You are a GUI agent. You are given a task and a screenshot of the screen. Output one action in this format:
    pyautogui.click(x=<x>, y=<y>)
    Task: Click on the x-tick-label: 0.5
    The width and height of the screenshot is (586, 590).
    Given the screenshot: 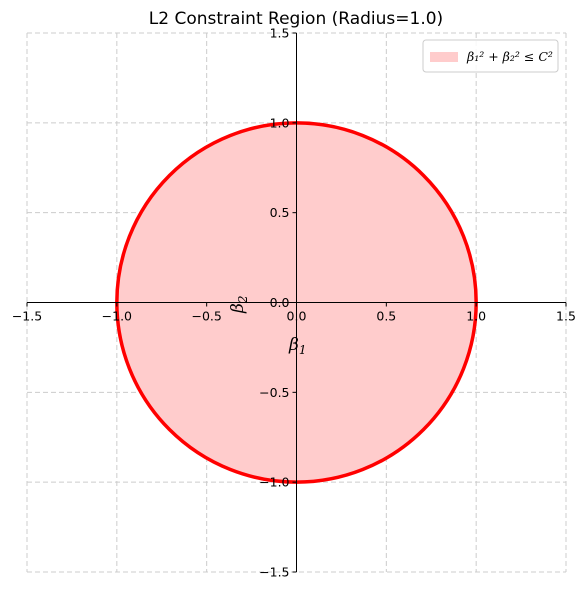 What is the action you would take?
    pyautogui.click(x=386, y=316)
    